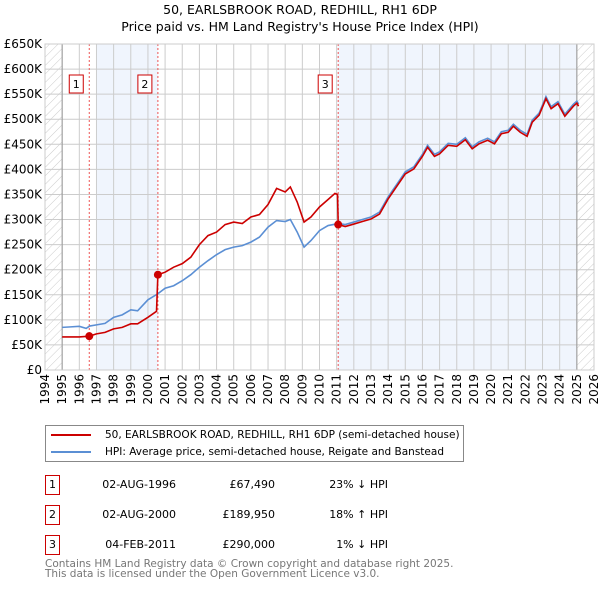 The image size is (600, 590). Describe the element at coordinates (24, 295) in the screenshot. I see `y-tick-label: £150K` at that location.